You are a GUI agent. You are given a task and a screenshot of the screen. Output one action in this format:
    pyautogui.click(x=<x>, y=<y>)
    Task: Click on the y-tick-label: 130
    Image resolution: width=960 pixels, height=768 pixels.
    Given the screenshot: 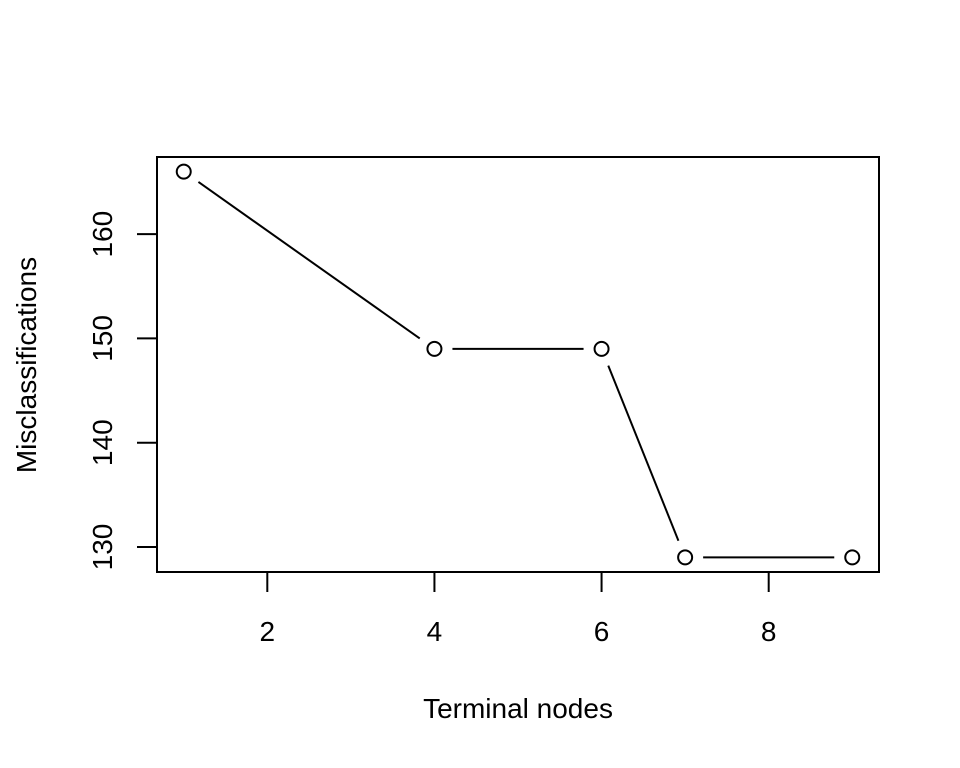 What is the action you would take?
    pyautogui.click(x=102, y=547)
    